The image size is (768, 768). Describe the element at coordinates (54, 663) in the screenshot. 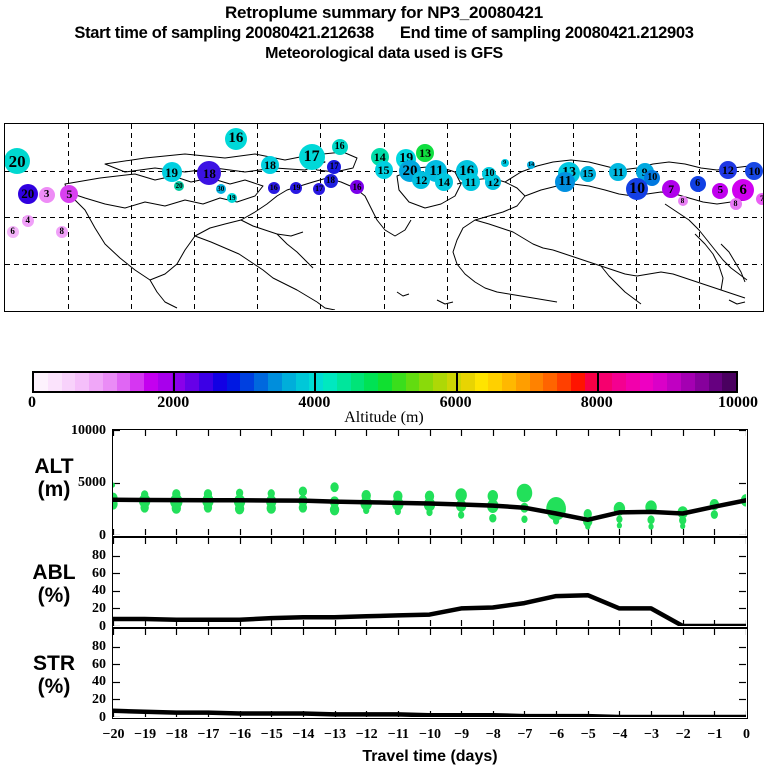

I see `str-label-line1: STR` at that location.